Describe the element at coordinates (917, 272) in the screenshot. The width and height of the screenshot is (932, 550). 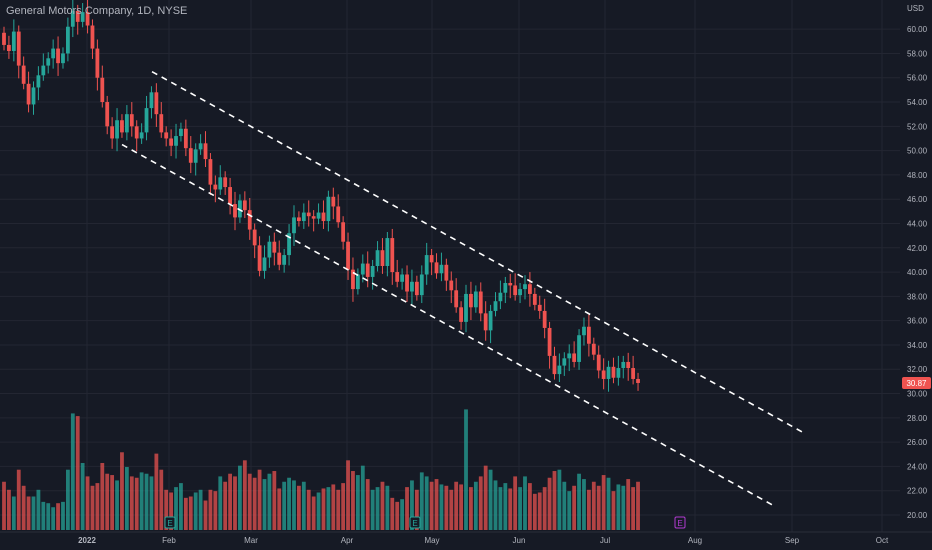
I see `y-tick-label: 40.00` at that location.